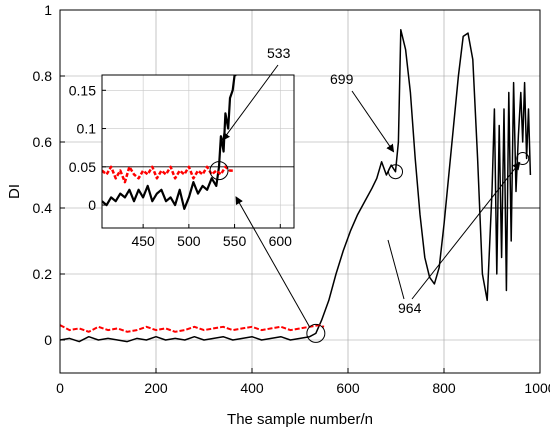  Describe the element at coordinates (373, 121) in the screenshot. I see `annotation-699-arrow` at that location.